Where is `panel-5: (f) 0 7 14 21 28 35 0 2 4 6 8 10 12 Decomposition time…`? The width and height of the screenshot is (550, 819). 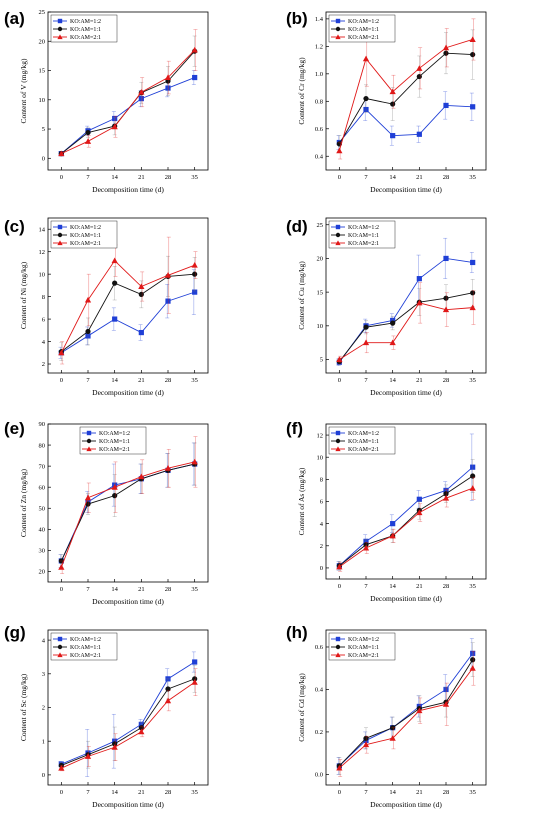 panel-5: (f) 0 7 14 21 28 35 0 2 4 6 8 10 12 Decomposition time… is located at coordinates (386, 511).